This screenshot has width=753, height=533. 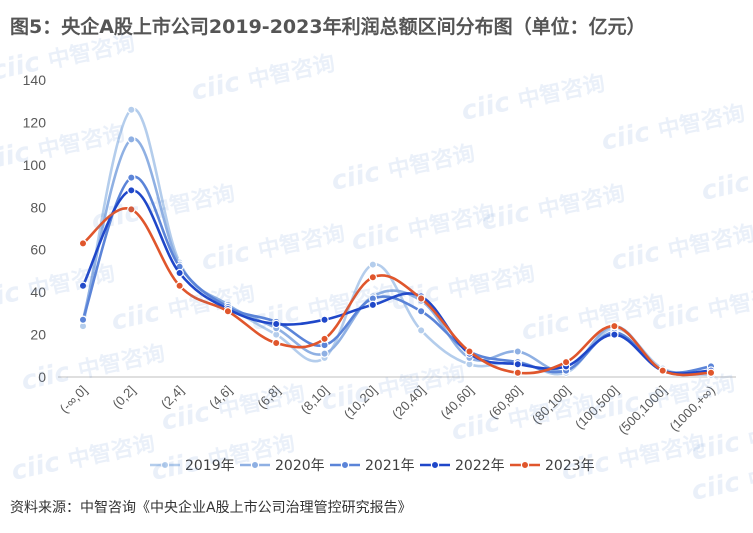 I want to click on legend-item: 2022年, so click(x=462, y=466).